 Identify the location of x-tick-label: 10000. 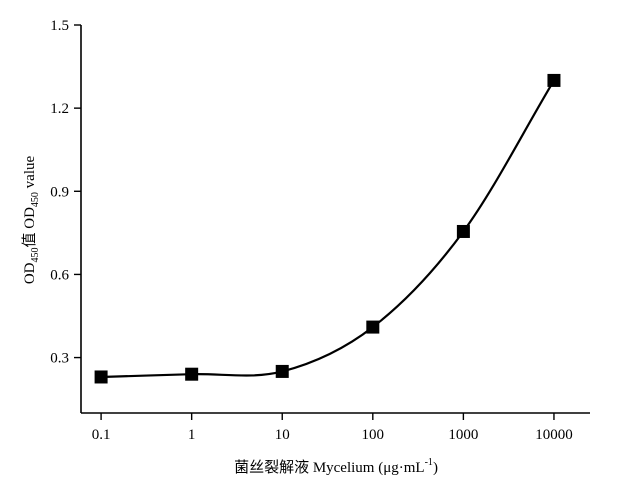
(554, 435).